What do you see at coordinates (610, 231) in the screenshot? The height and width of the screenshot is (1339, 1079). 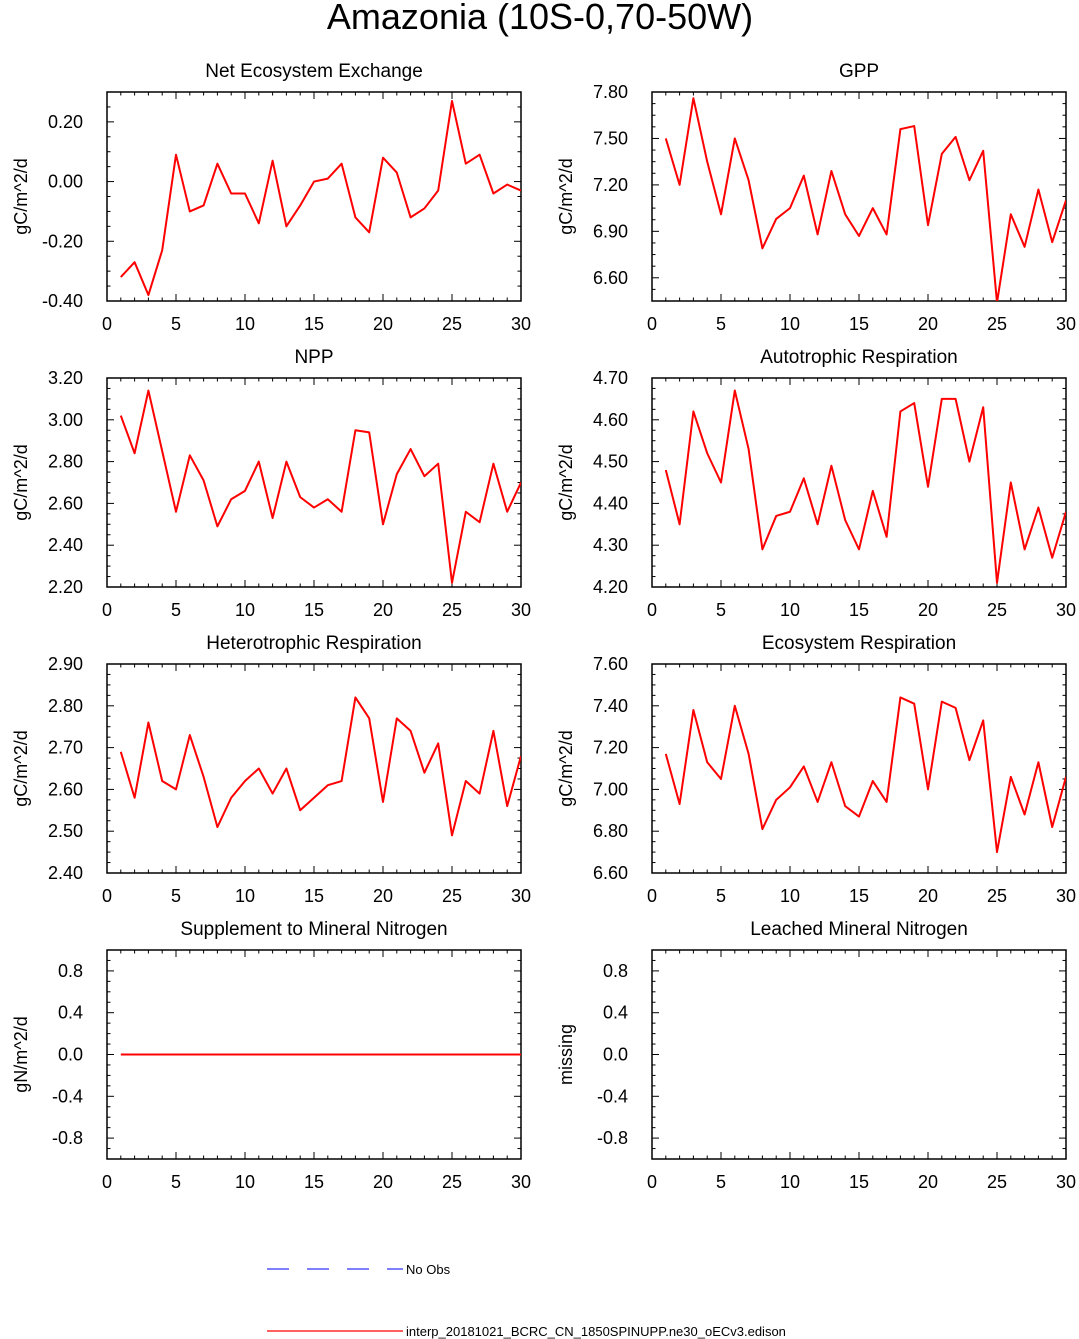 I see `y-tick-label: 6.90` at bounding box center [610, 231].